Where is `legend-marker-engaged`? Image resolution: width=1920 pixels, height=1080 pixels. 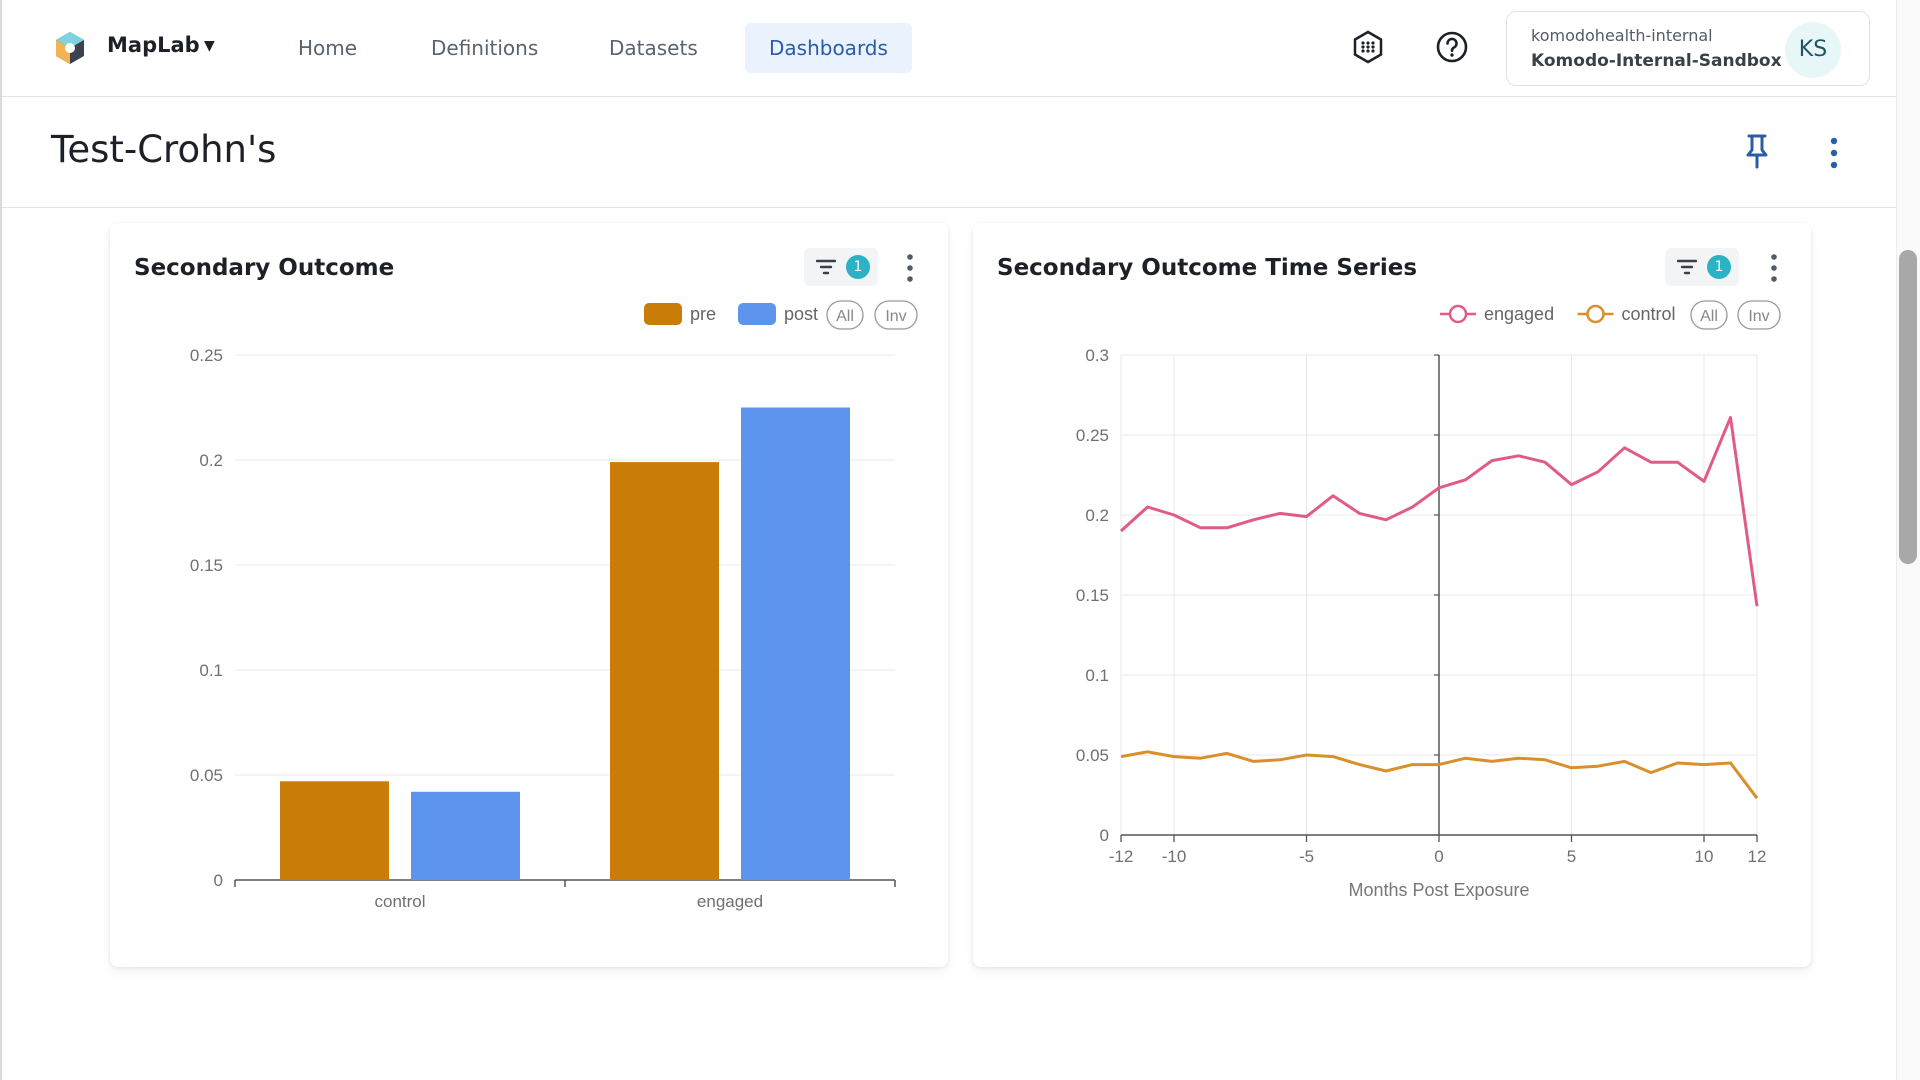 legend-marker-engaged is located at coordinates (1458, 314).